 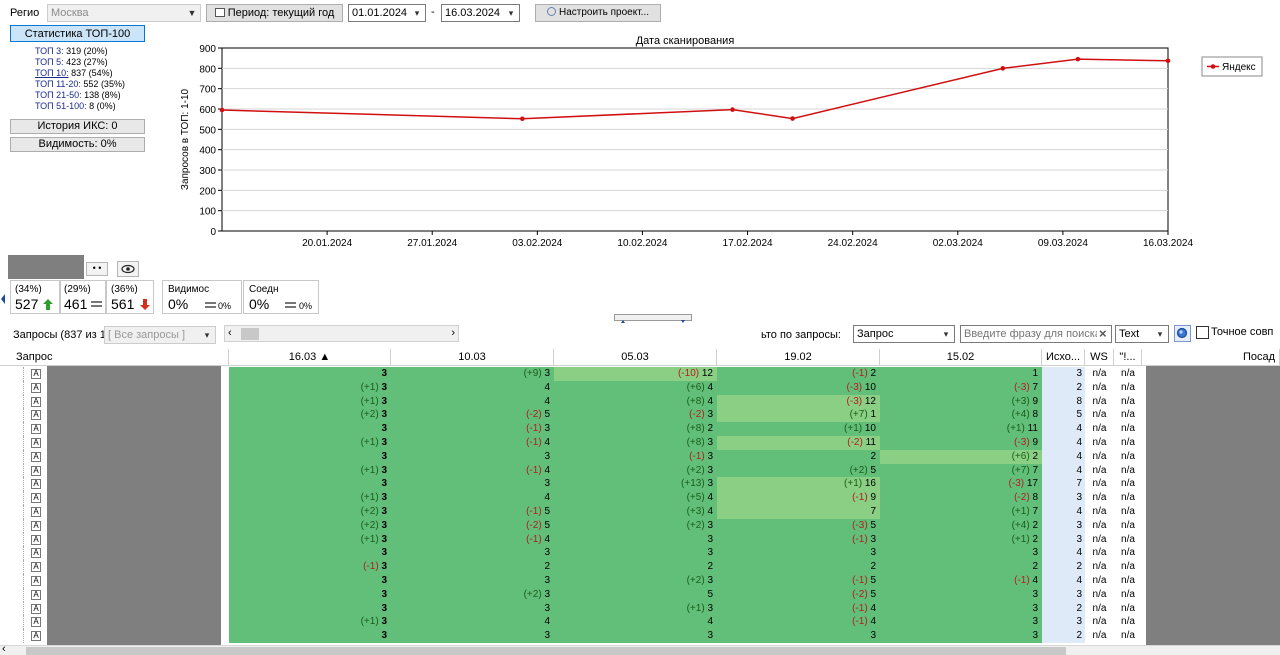 What do you see at coordinates (480, 13) in the screenshot?
I see `date-to-picker: 16.03.2024 ▾` at bounding box center [480, 13].